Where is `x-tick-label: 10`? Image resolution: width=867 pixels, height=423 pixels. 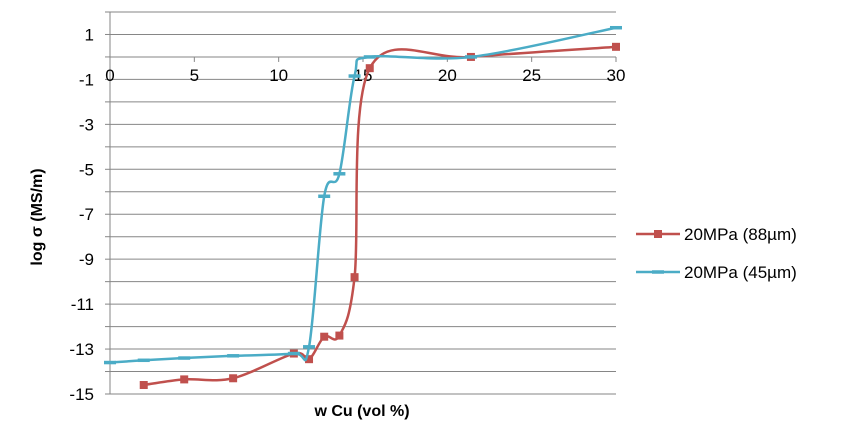 x-tick-label: 10 is located at coordinates (278, 75).